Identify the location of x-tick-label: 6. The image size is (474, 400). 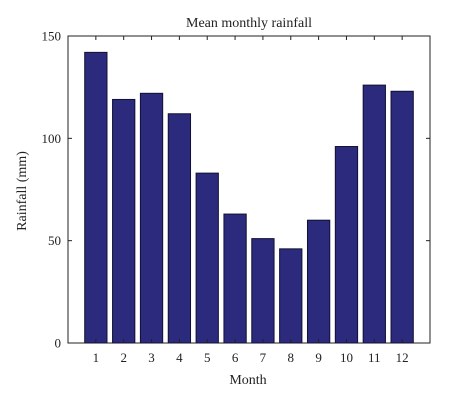
(235, 357).